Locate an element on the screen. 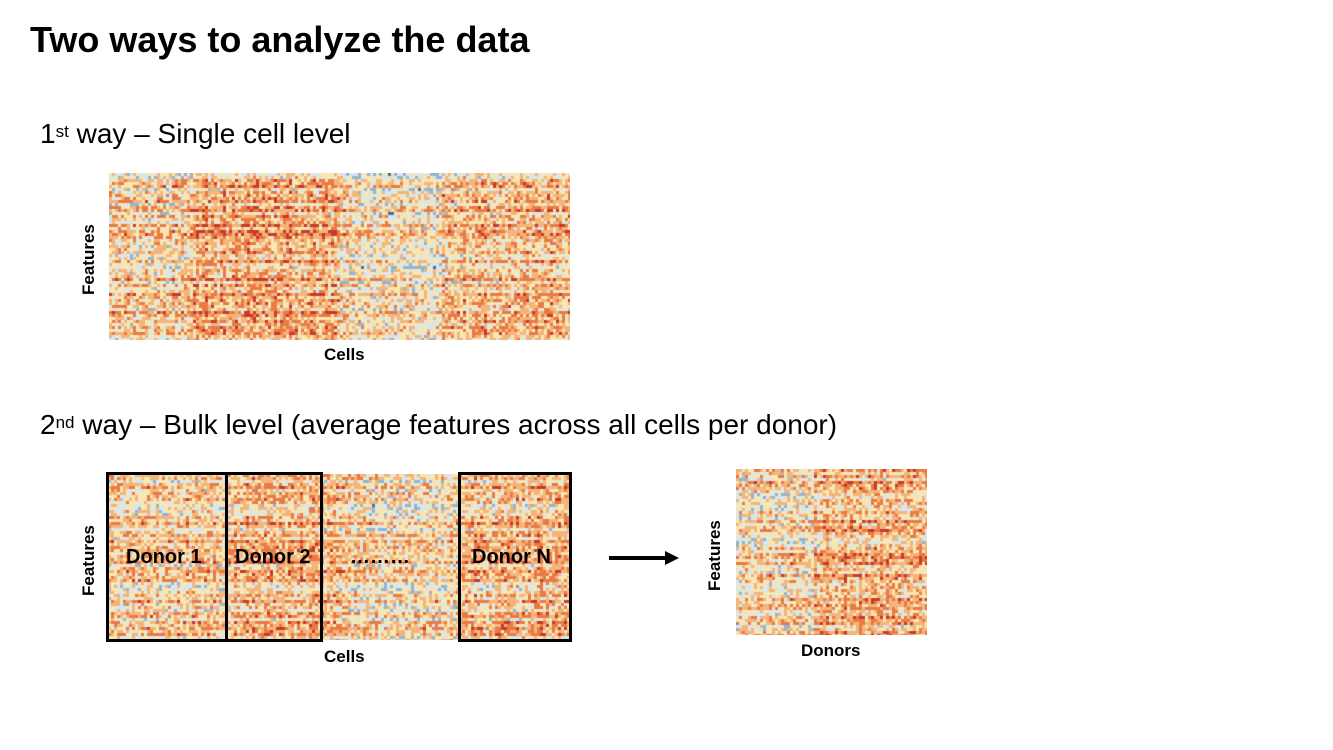 This screenshot has width=1333, height=750. heatmap-1-xlabel: Cells is located at coordinates (344, 354).